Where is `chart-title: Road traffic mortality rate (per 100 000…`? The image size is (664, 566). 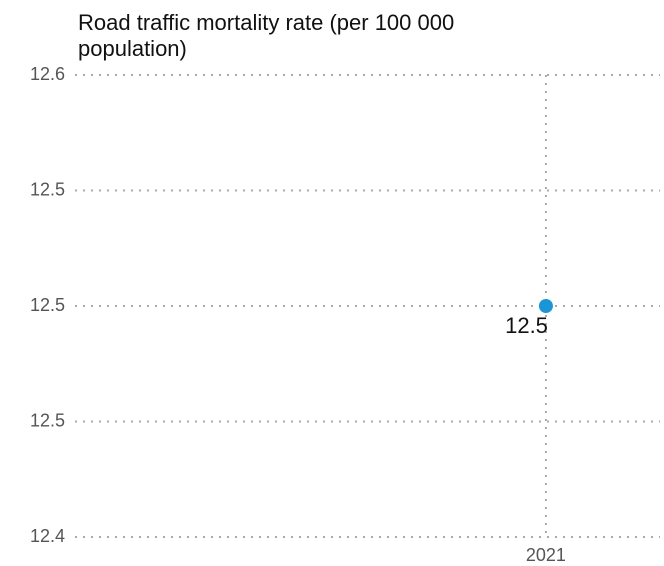
chart-title: Road traffic mortality rate (per 100 000… is located at coordinates (266, 35).